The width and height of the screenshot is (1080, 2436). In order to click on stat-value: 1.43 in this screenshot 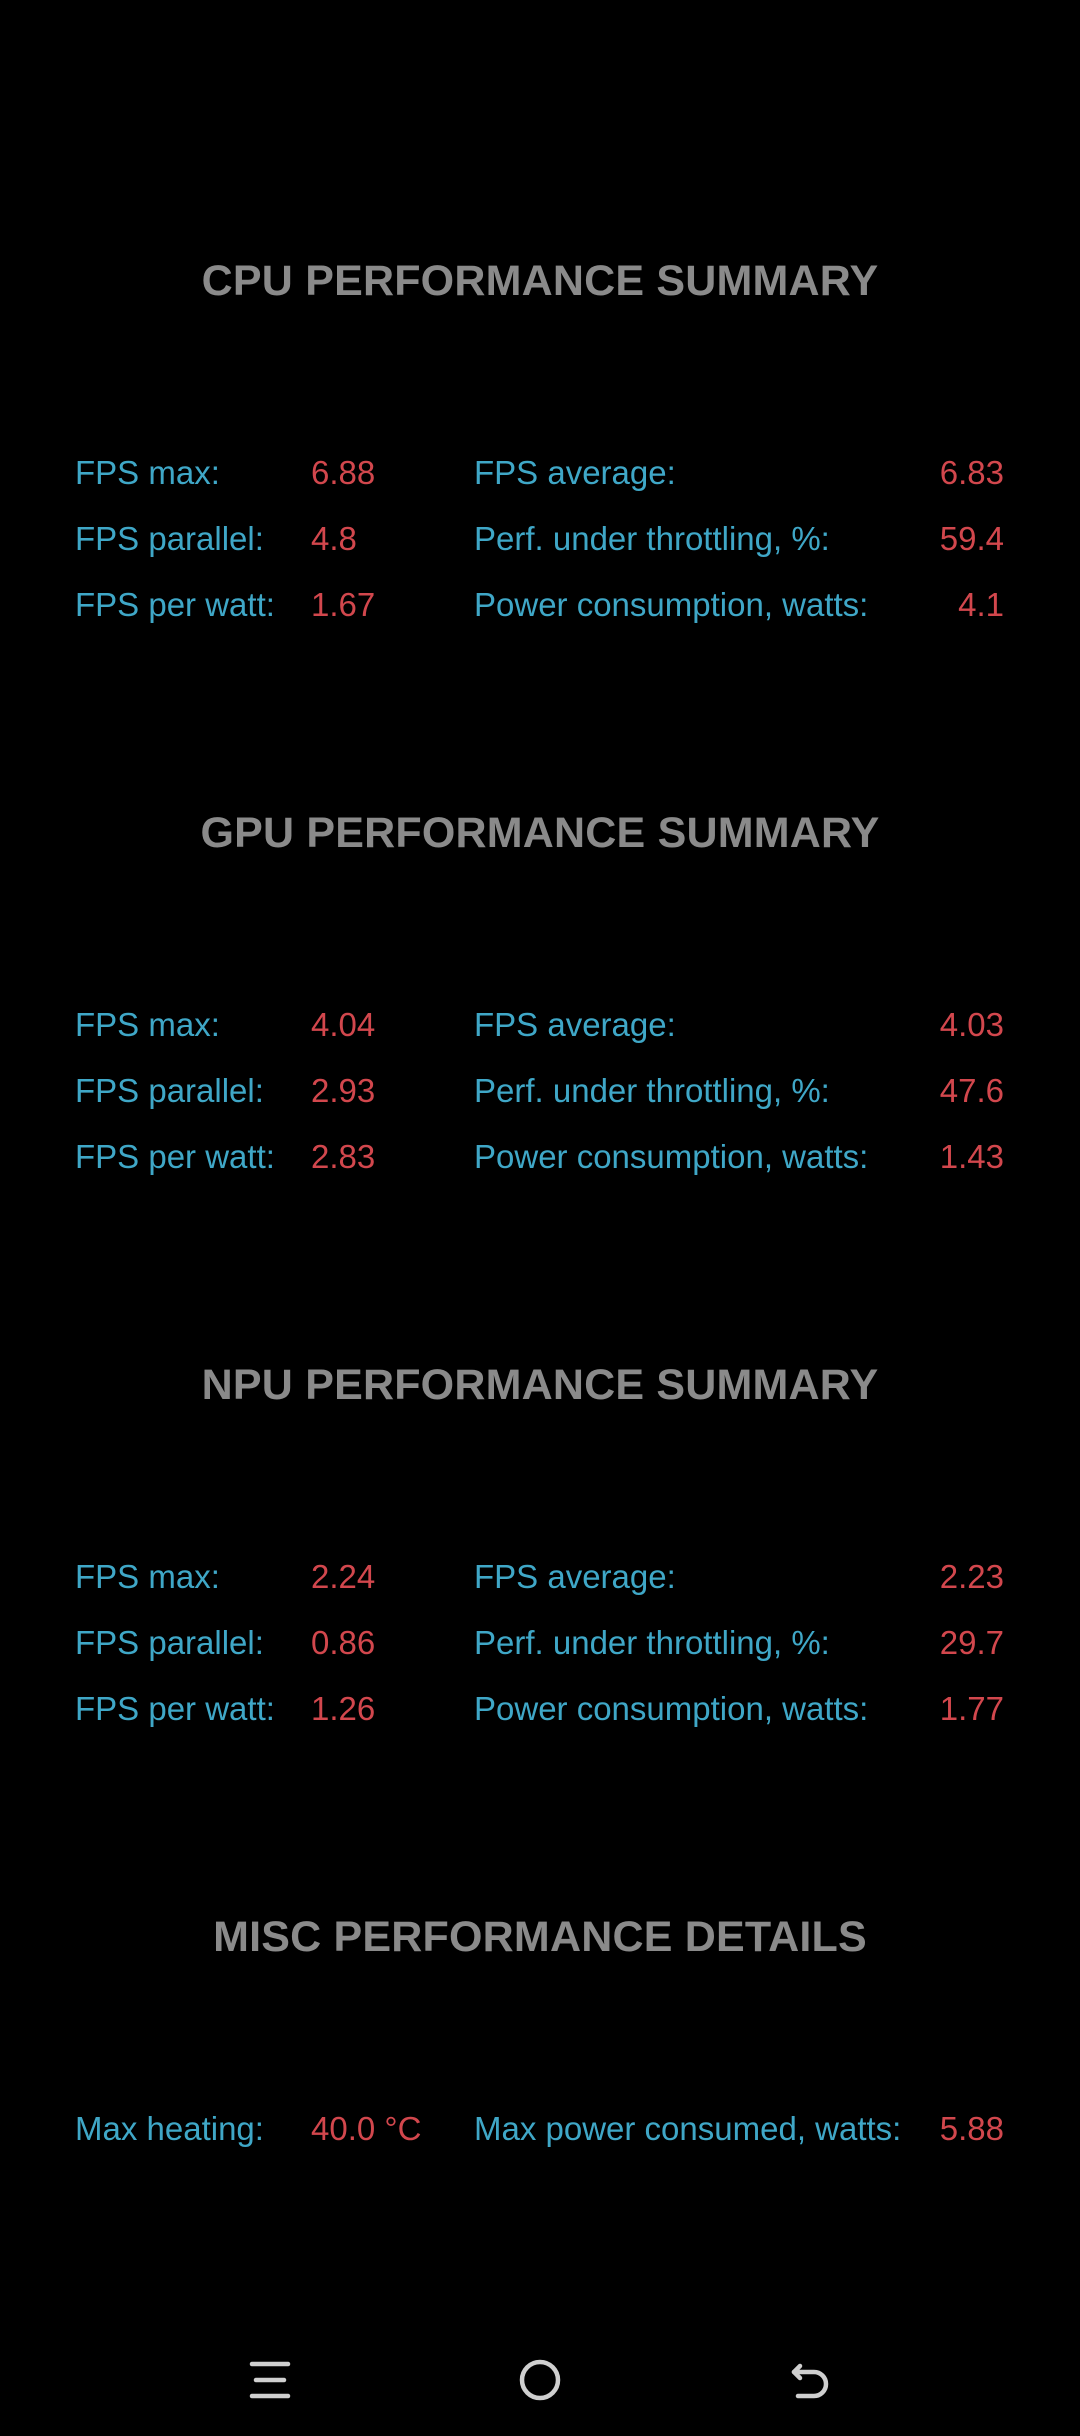, I will do `click(971, 1156)`.